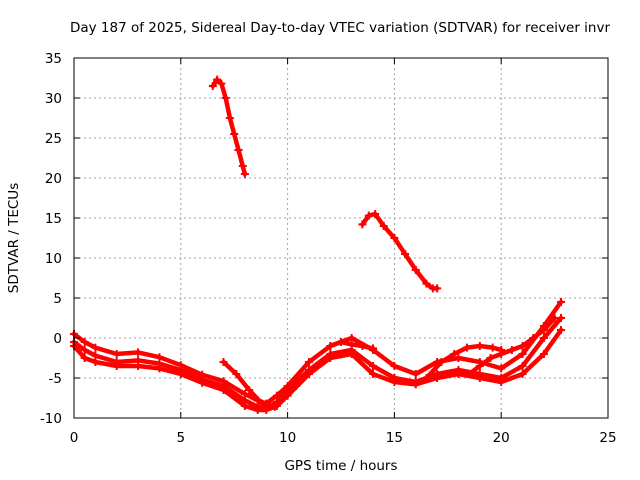 Image resolution: width=640 pixels, height=480 pixels. I want to click on y-tick-label: 25, so click(53, 139).